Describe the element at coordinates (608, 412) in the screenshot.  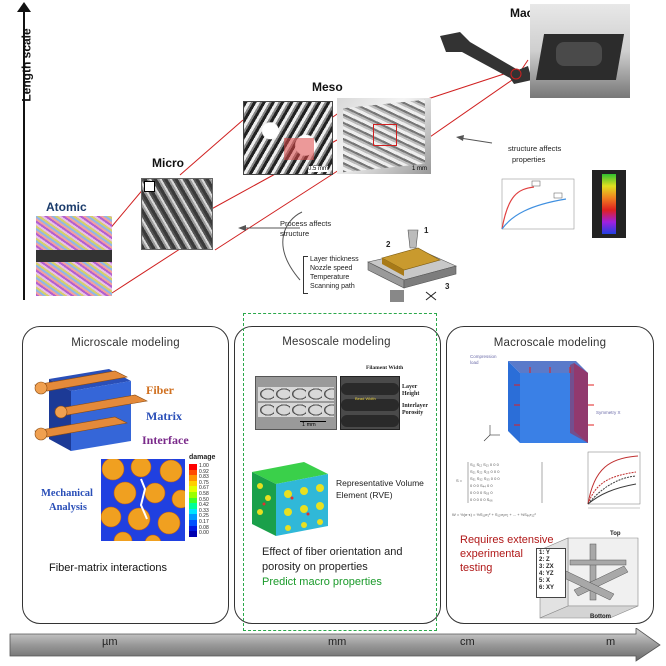
I see `symmetry-x-label: Symmetry X` at that location.